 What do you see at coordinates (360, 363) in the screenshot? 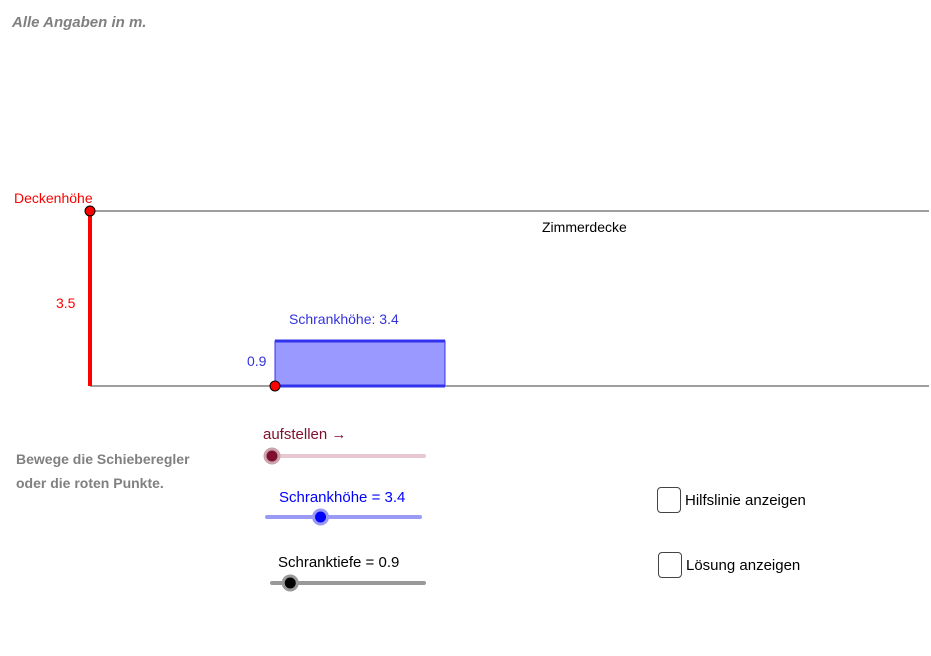
I see `cabinet-rect` at bounding box center [360, 363].